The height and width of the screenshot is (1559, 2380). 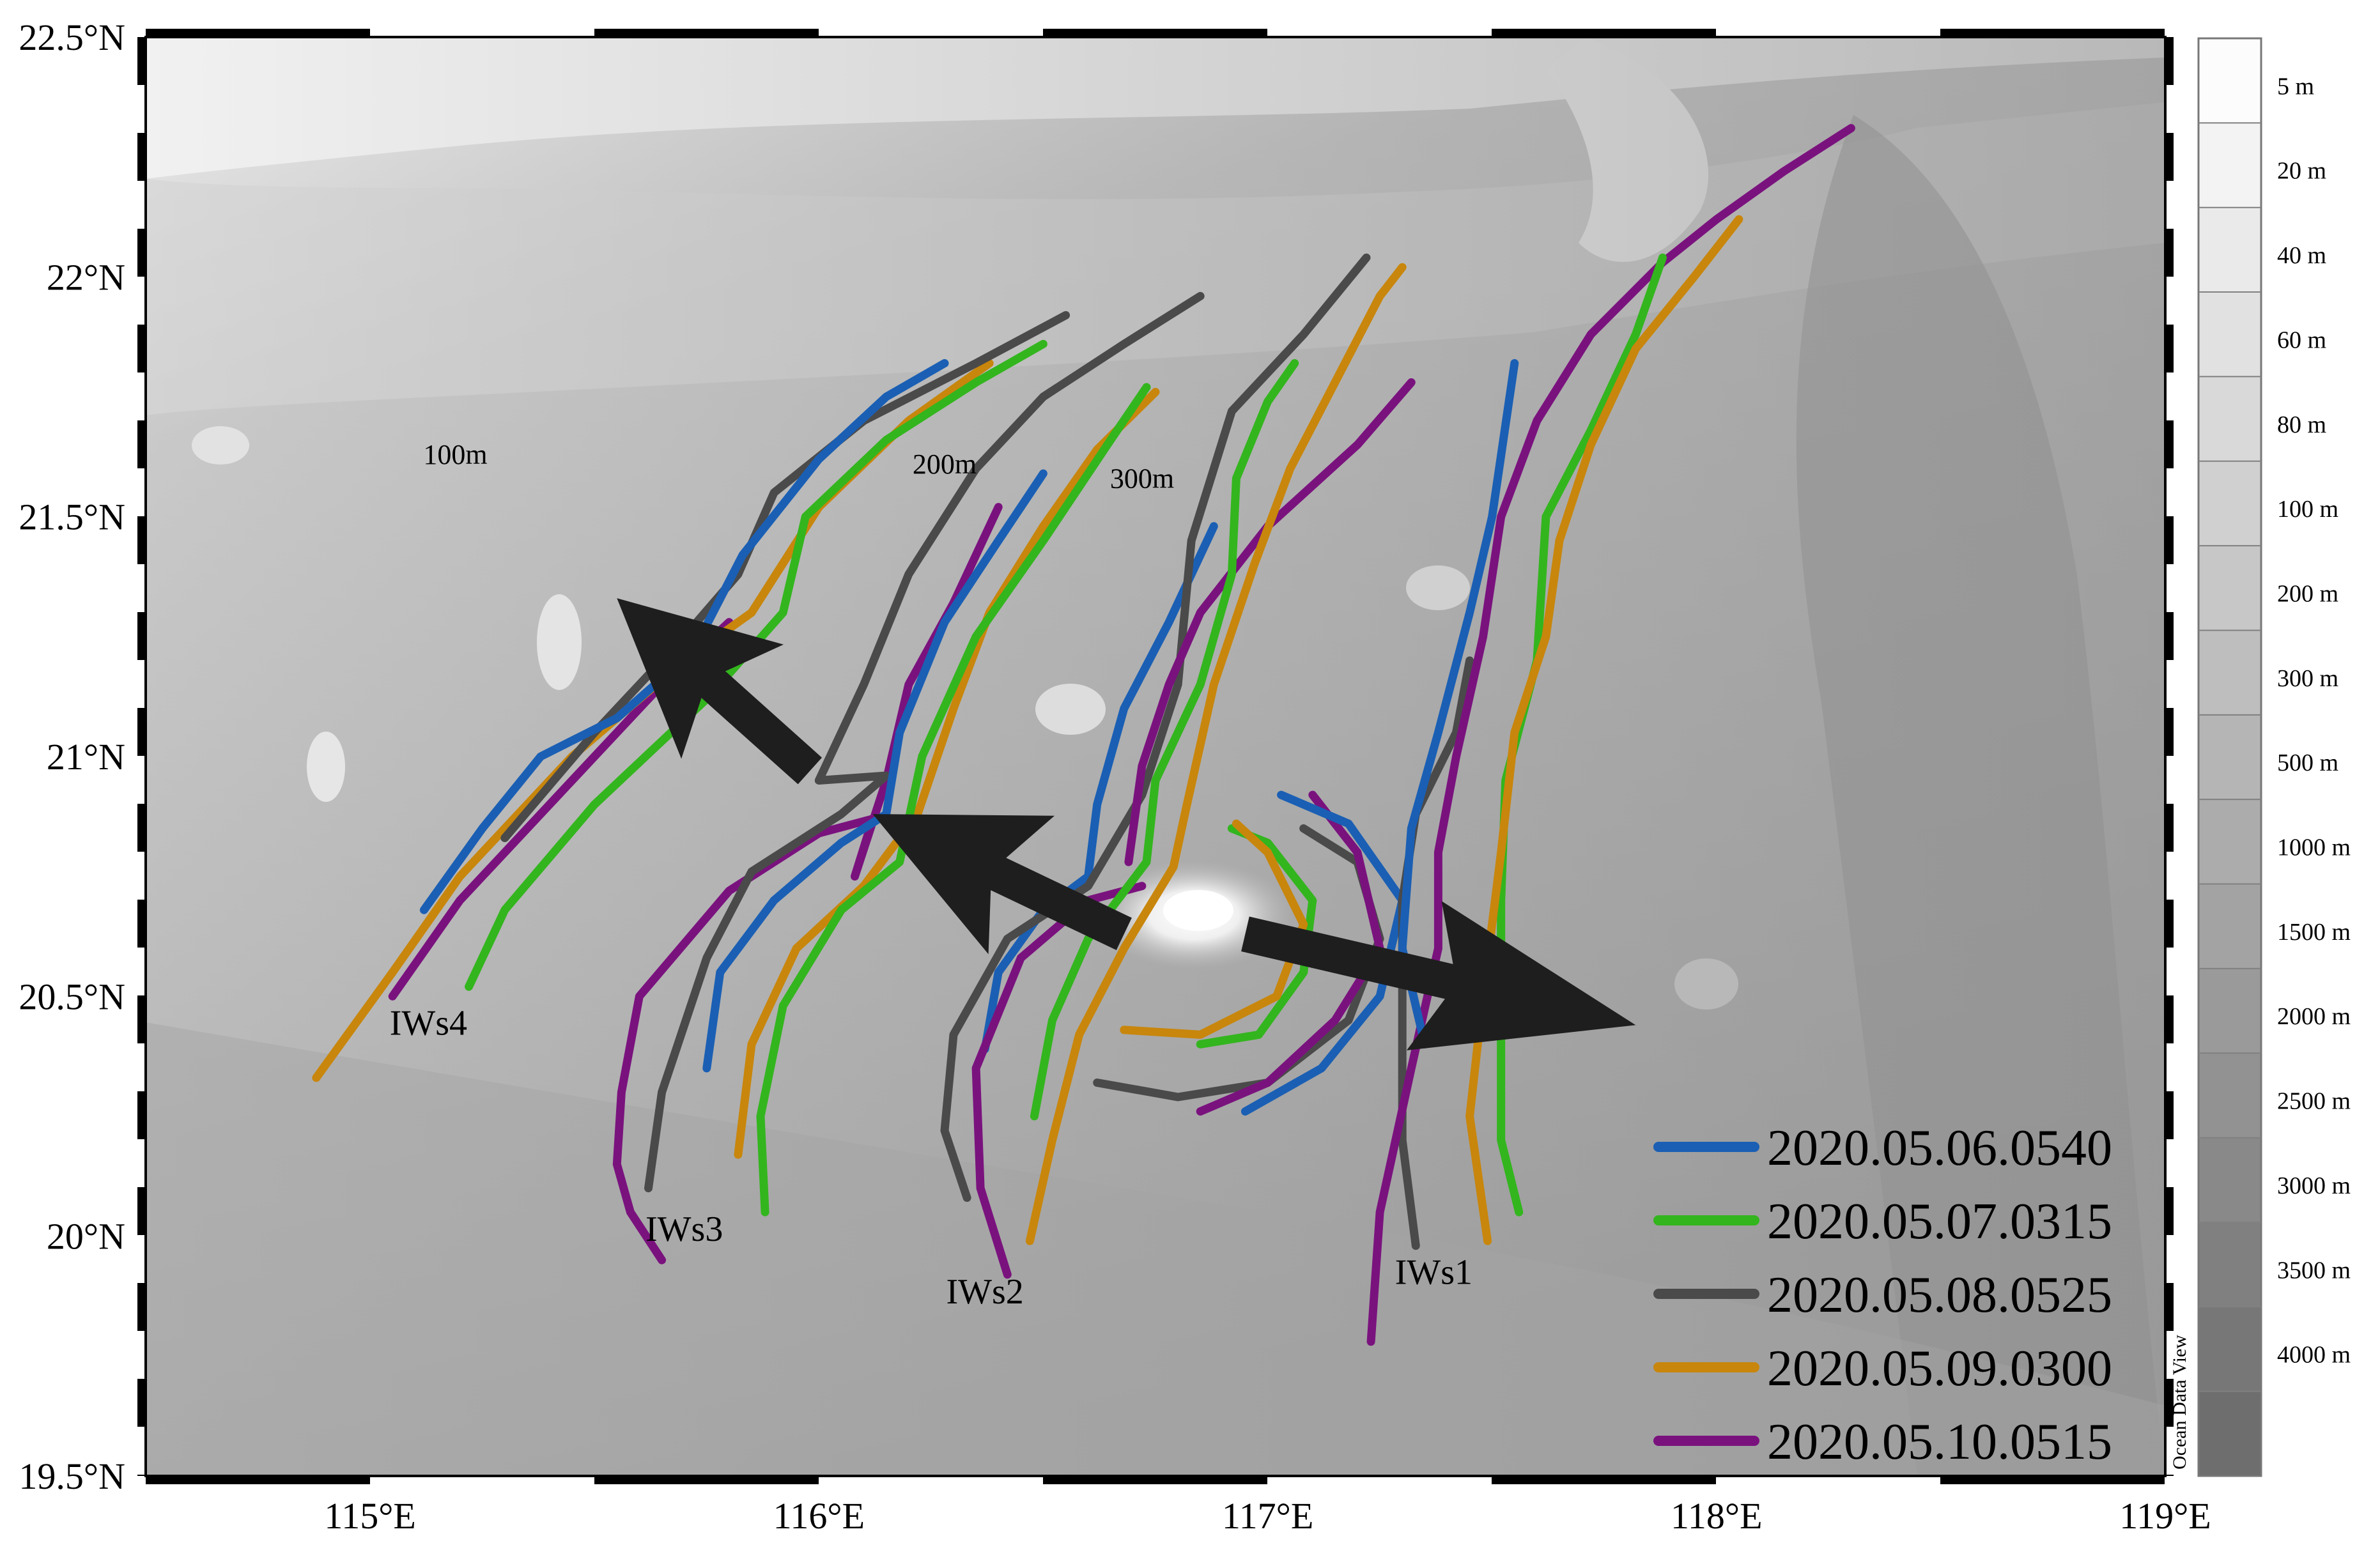 I want to click on y-tick-label: 21°N, so click(x=86, y=757).